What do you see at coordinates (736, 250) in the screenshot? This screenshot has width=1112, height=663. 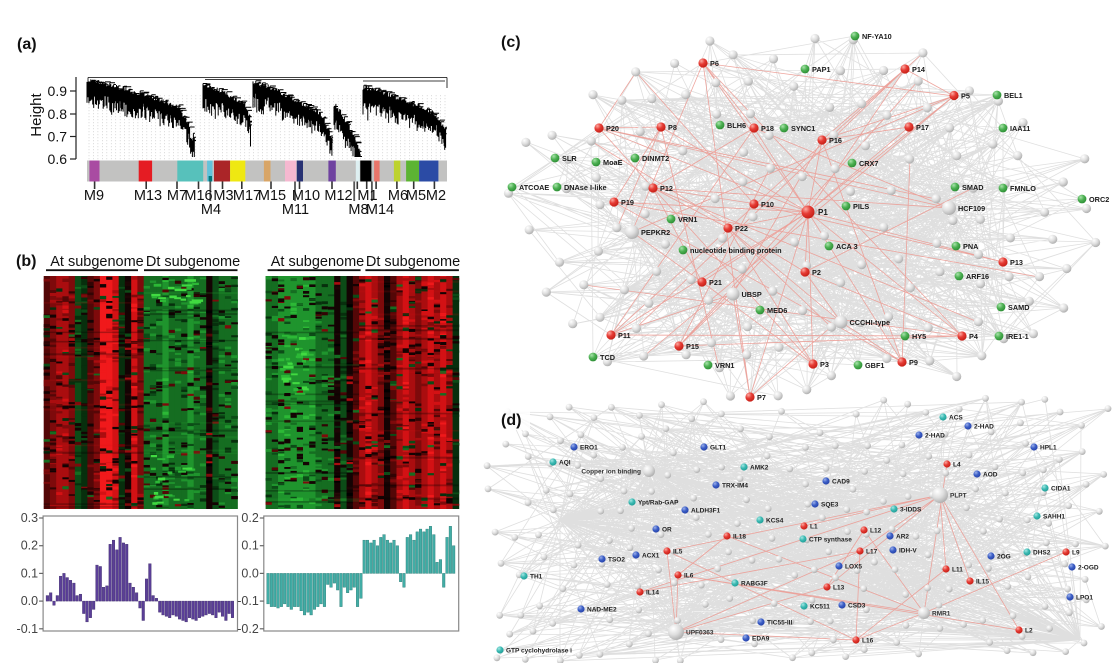 I see `svg-text: nucleotide binding protein` at bounding box center [736, 250].